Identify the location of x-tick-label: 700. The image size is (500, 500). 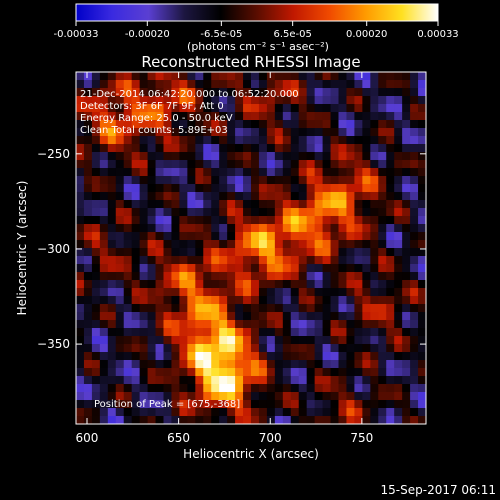
(270, 438).